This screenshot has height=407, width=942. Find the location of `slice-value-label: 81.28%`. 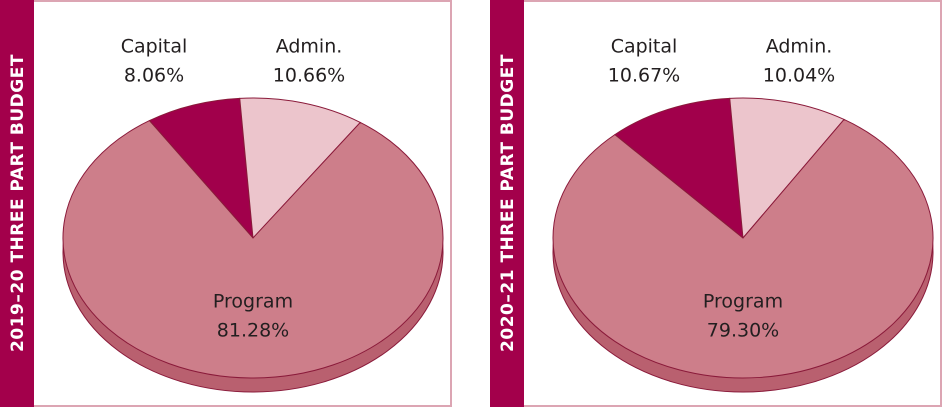

slice-value-label: 81.28% is located at coordinates (253, 331).